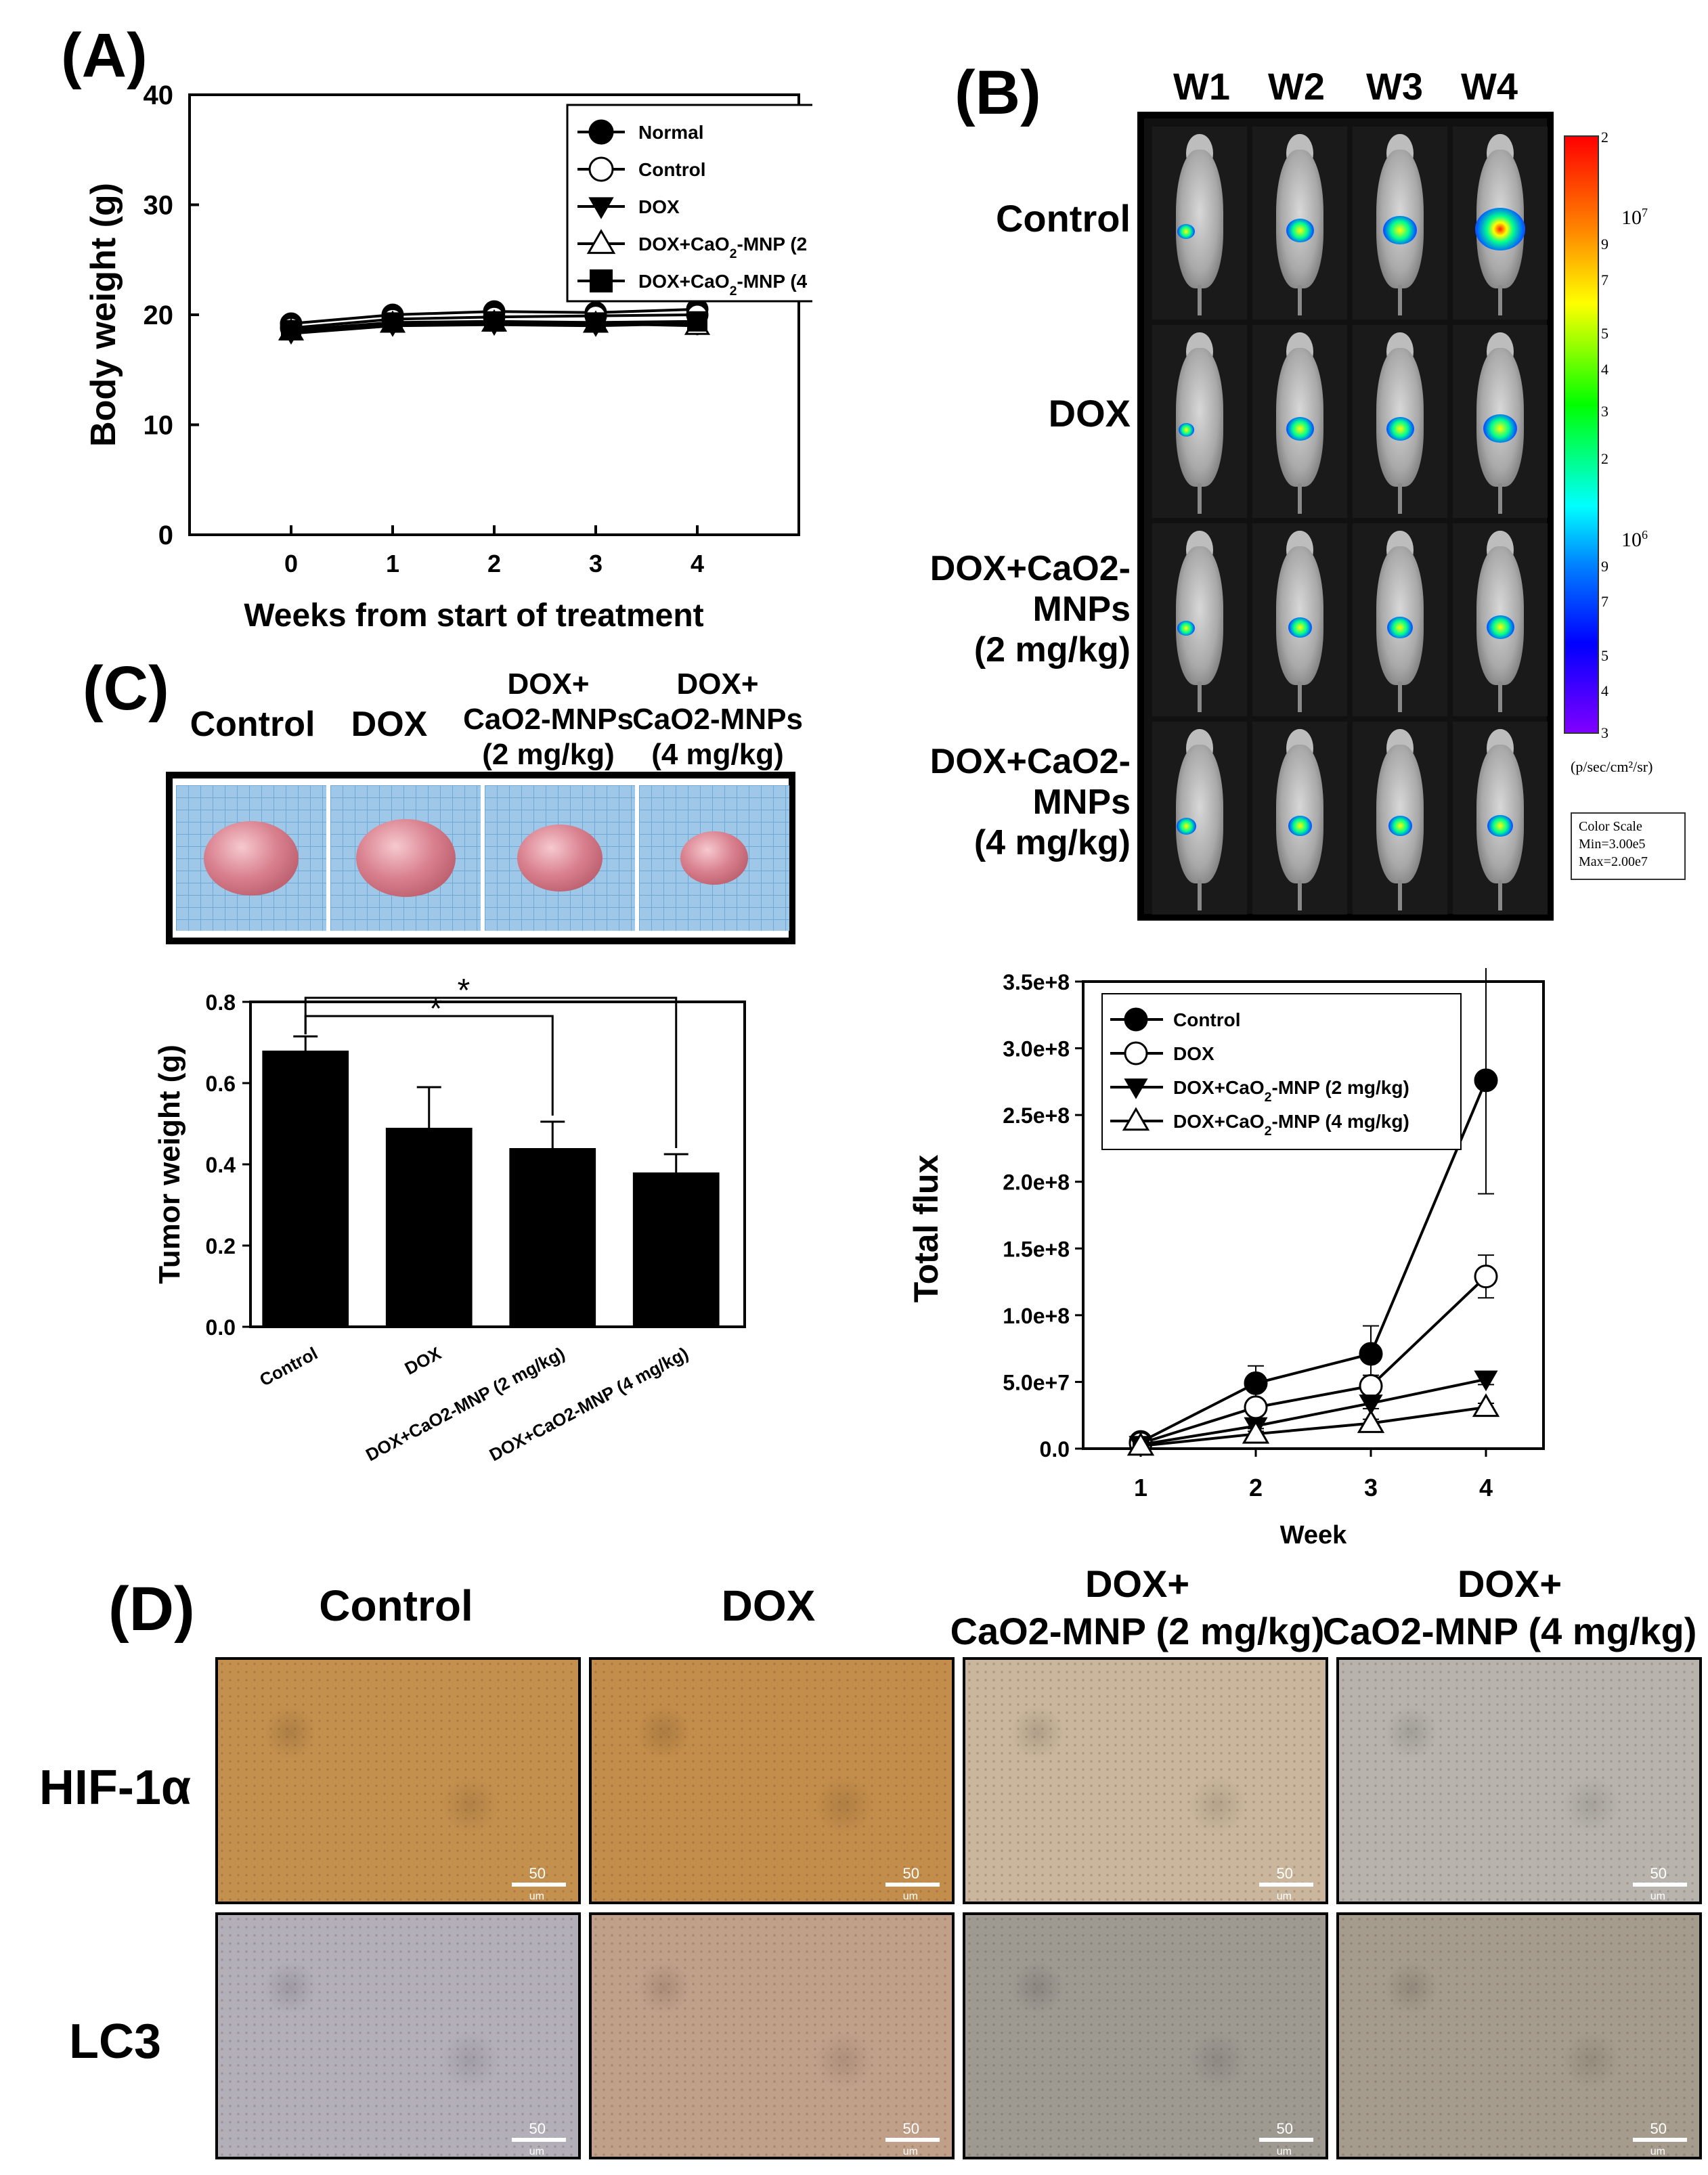 This screenshot has width=1708, height=2175. I want to click on y-tick-label: 3.5e+8, so click(1036, 982).